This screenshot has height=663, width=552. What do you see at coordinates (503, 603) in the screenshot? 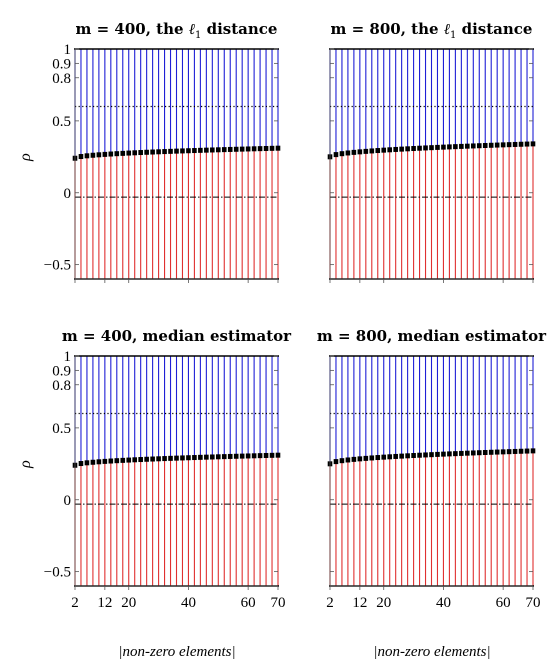
I see `x-tick-label: 60` at bounding box center [503, 603].